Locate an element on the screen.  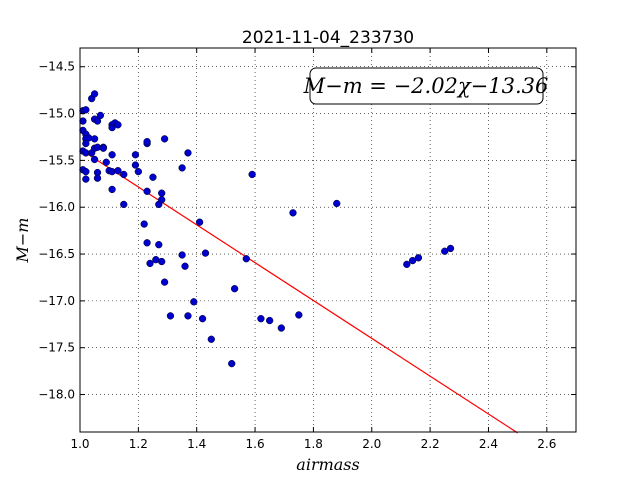
y-tick-label: −15.0 is located at coordinates (56, 114).